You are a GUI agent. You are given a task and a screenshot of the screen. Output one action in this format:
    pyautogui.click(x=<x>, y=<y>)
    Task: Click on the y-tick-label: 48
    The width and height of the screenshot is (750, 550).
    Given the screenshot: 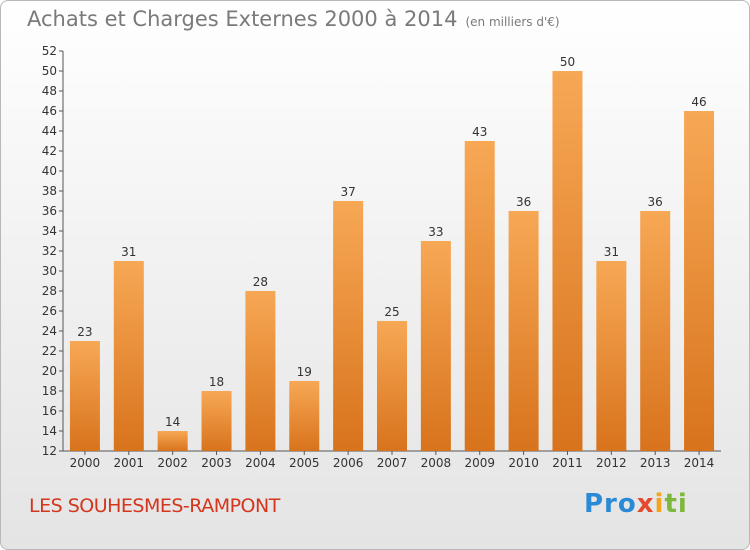 What is the action you would take?
    pyautogui.click(x=49, y=91)
    